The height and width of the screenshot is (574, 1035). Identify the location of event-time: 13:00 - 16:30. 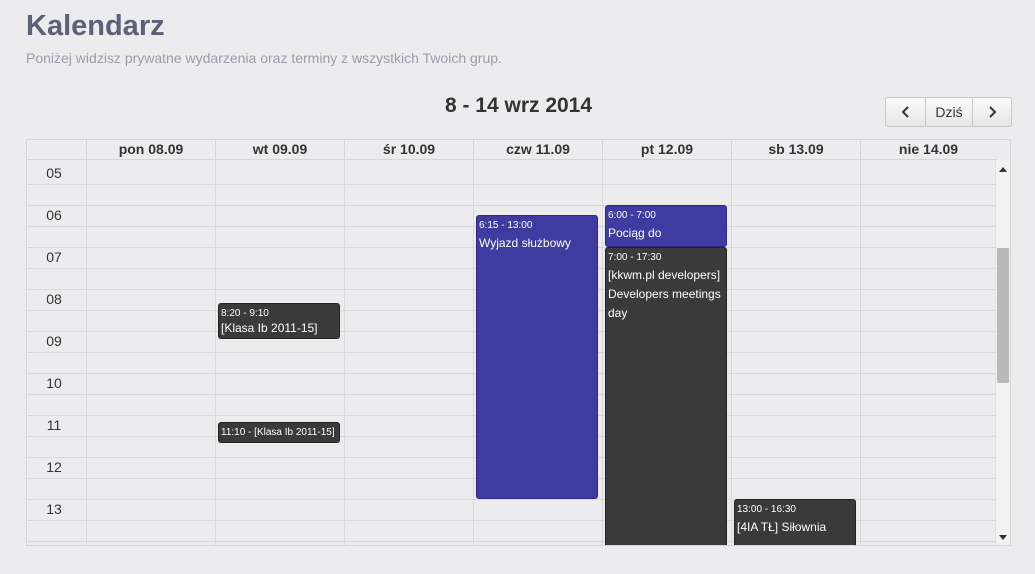
(766, 509).